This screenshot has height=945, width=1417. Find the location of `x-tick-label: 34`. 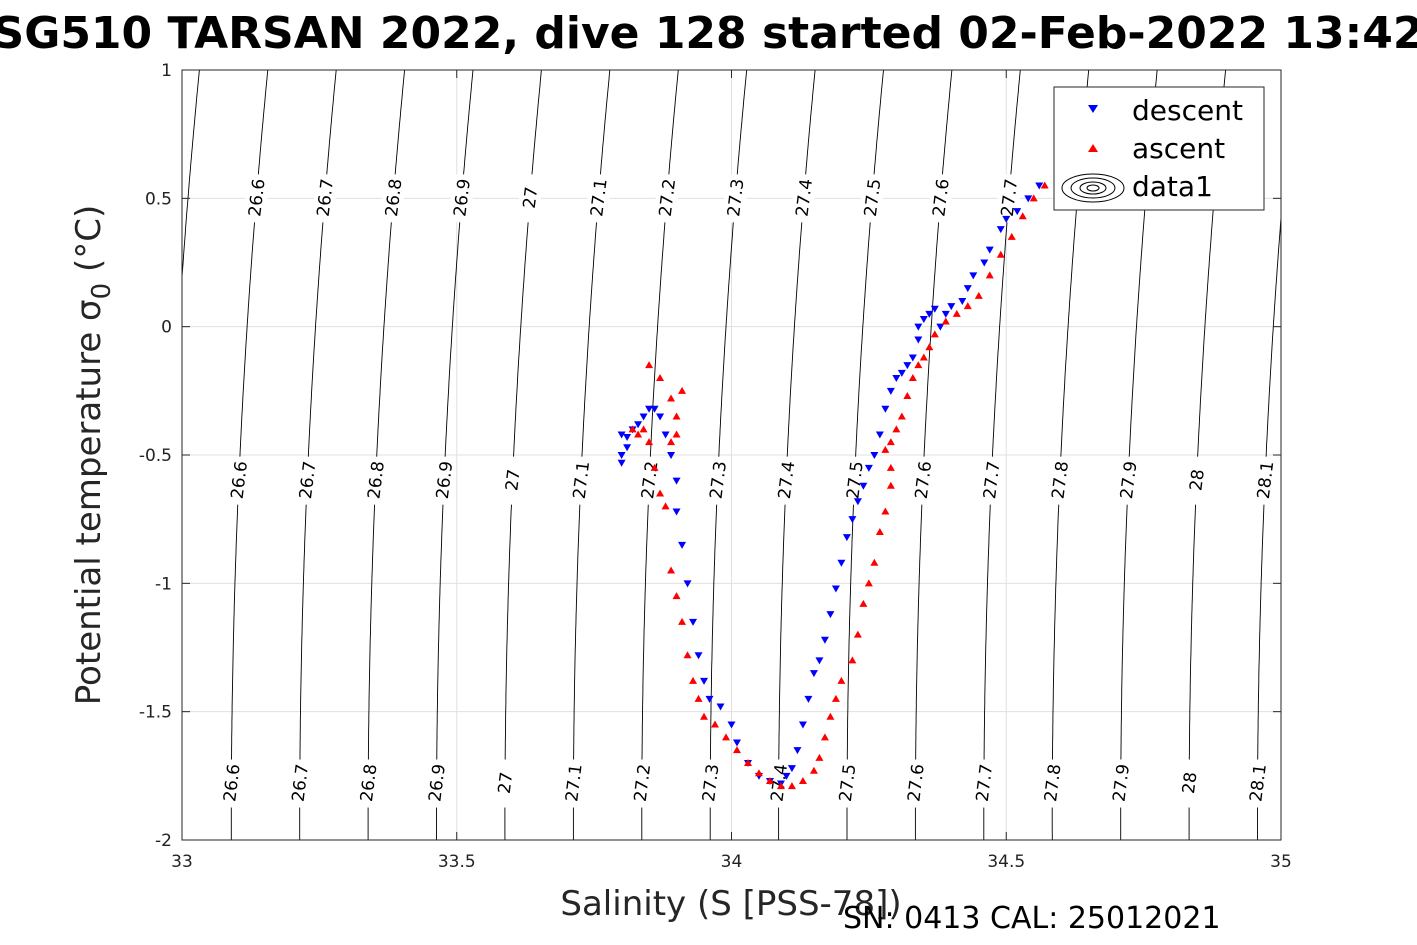

x-tick-label: 34 is located at coordinates (732, 862).